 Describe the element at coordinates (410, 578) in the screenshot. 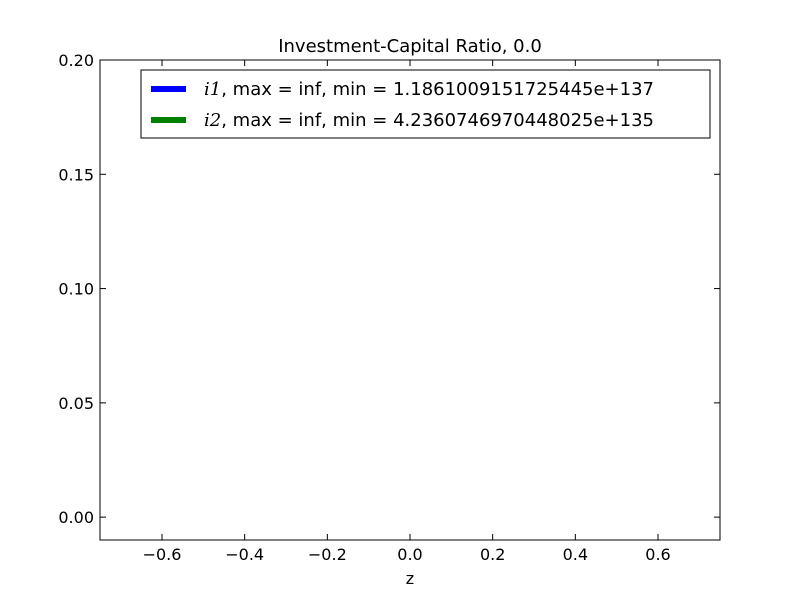

I see `x-axis-label: z` at that location.